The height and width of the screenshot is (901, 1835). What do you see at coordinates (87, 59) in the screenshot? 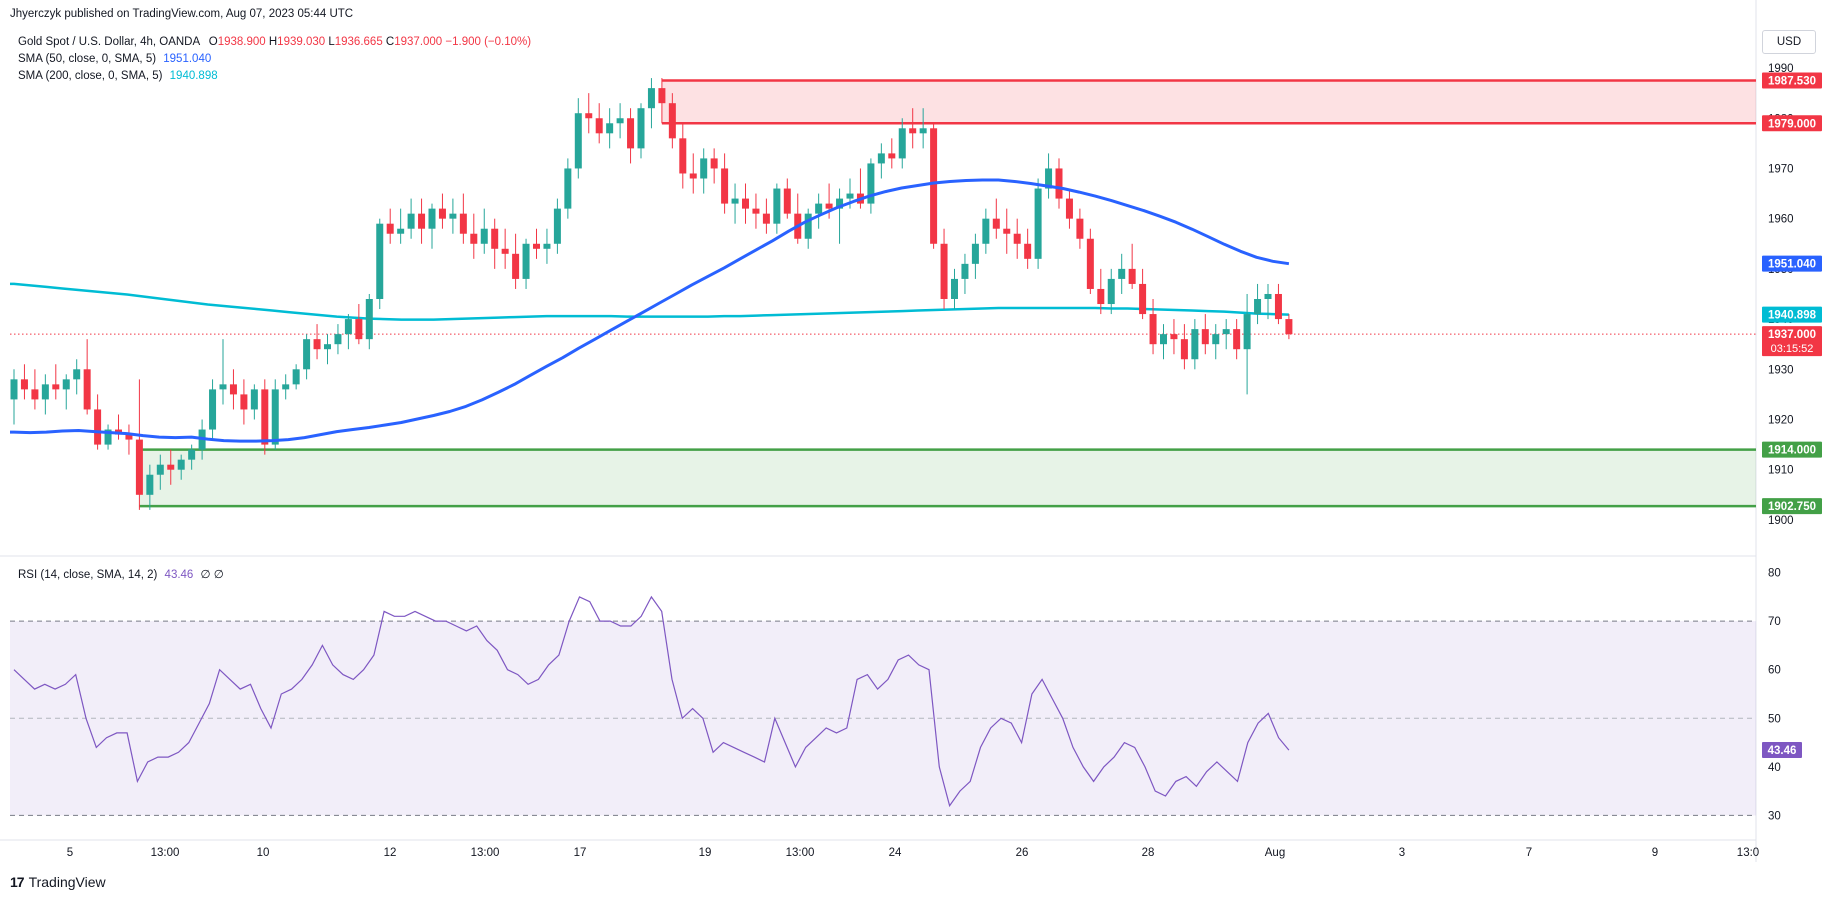
I see `legend-sma50-label: SMA (50, close, 0, SMA, 5)` at bounding box center [87, 59].